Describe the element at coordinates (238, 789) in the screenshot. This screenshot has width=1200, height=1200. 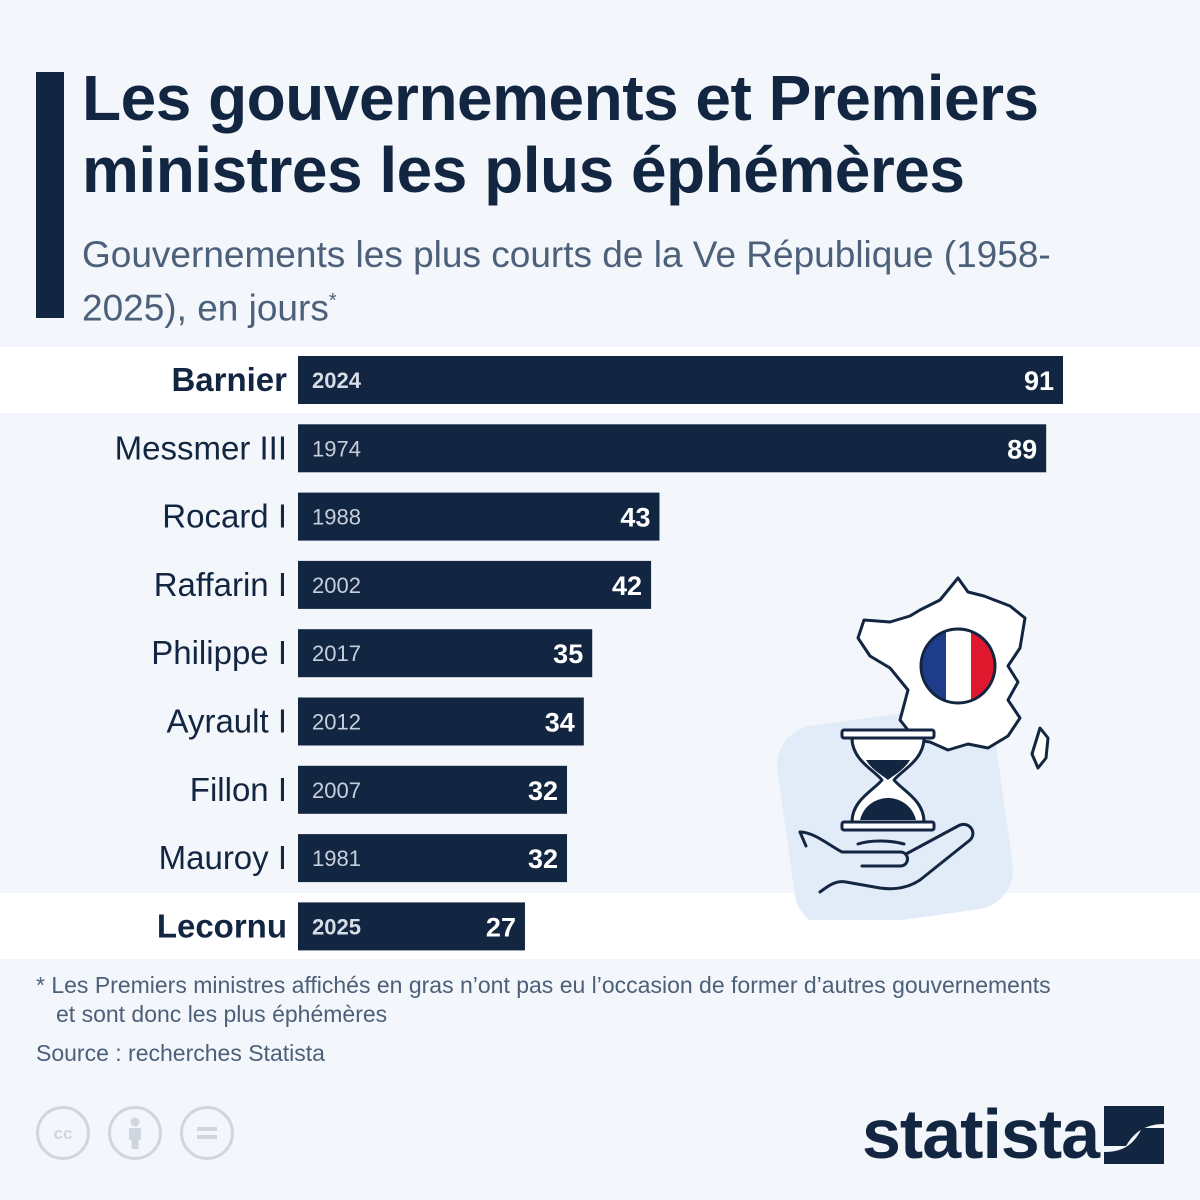
I see `category-label: Fillon I` at that location.